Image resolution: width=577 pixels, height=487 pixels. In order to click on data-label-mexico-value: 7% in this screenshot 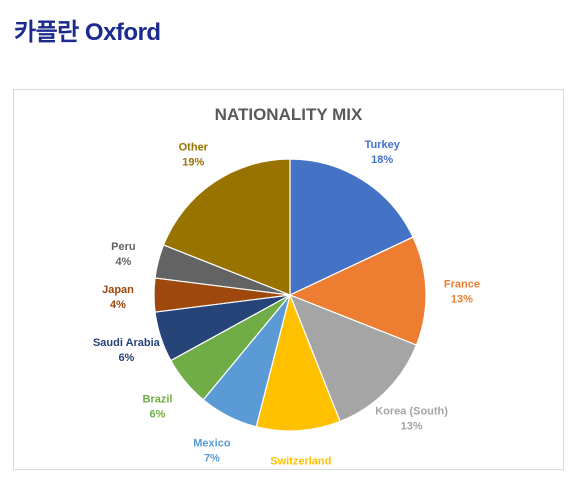, I will do `click(212, 458)`.